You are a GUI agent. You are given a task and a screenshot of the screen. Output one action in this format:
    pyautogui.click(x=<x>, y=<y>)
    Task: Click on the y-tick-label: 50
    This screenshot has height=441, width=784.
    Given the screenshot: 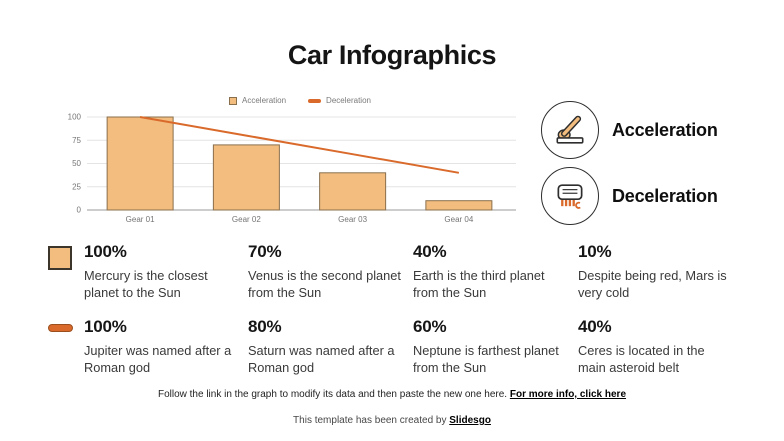 What is the action you would take?
    pyautogui.click(x=76, y=163)
    